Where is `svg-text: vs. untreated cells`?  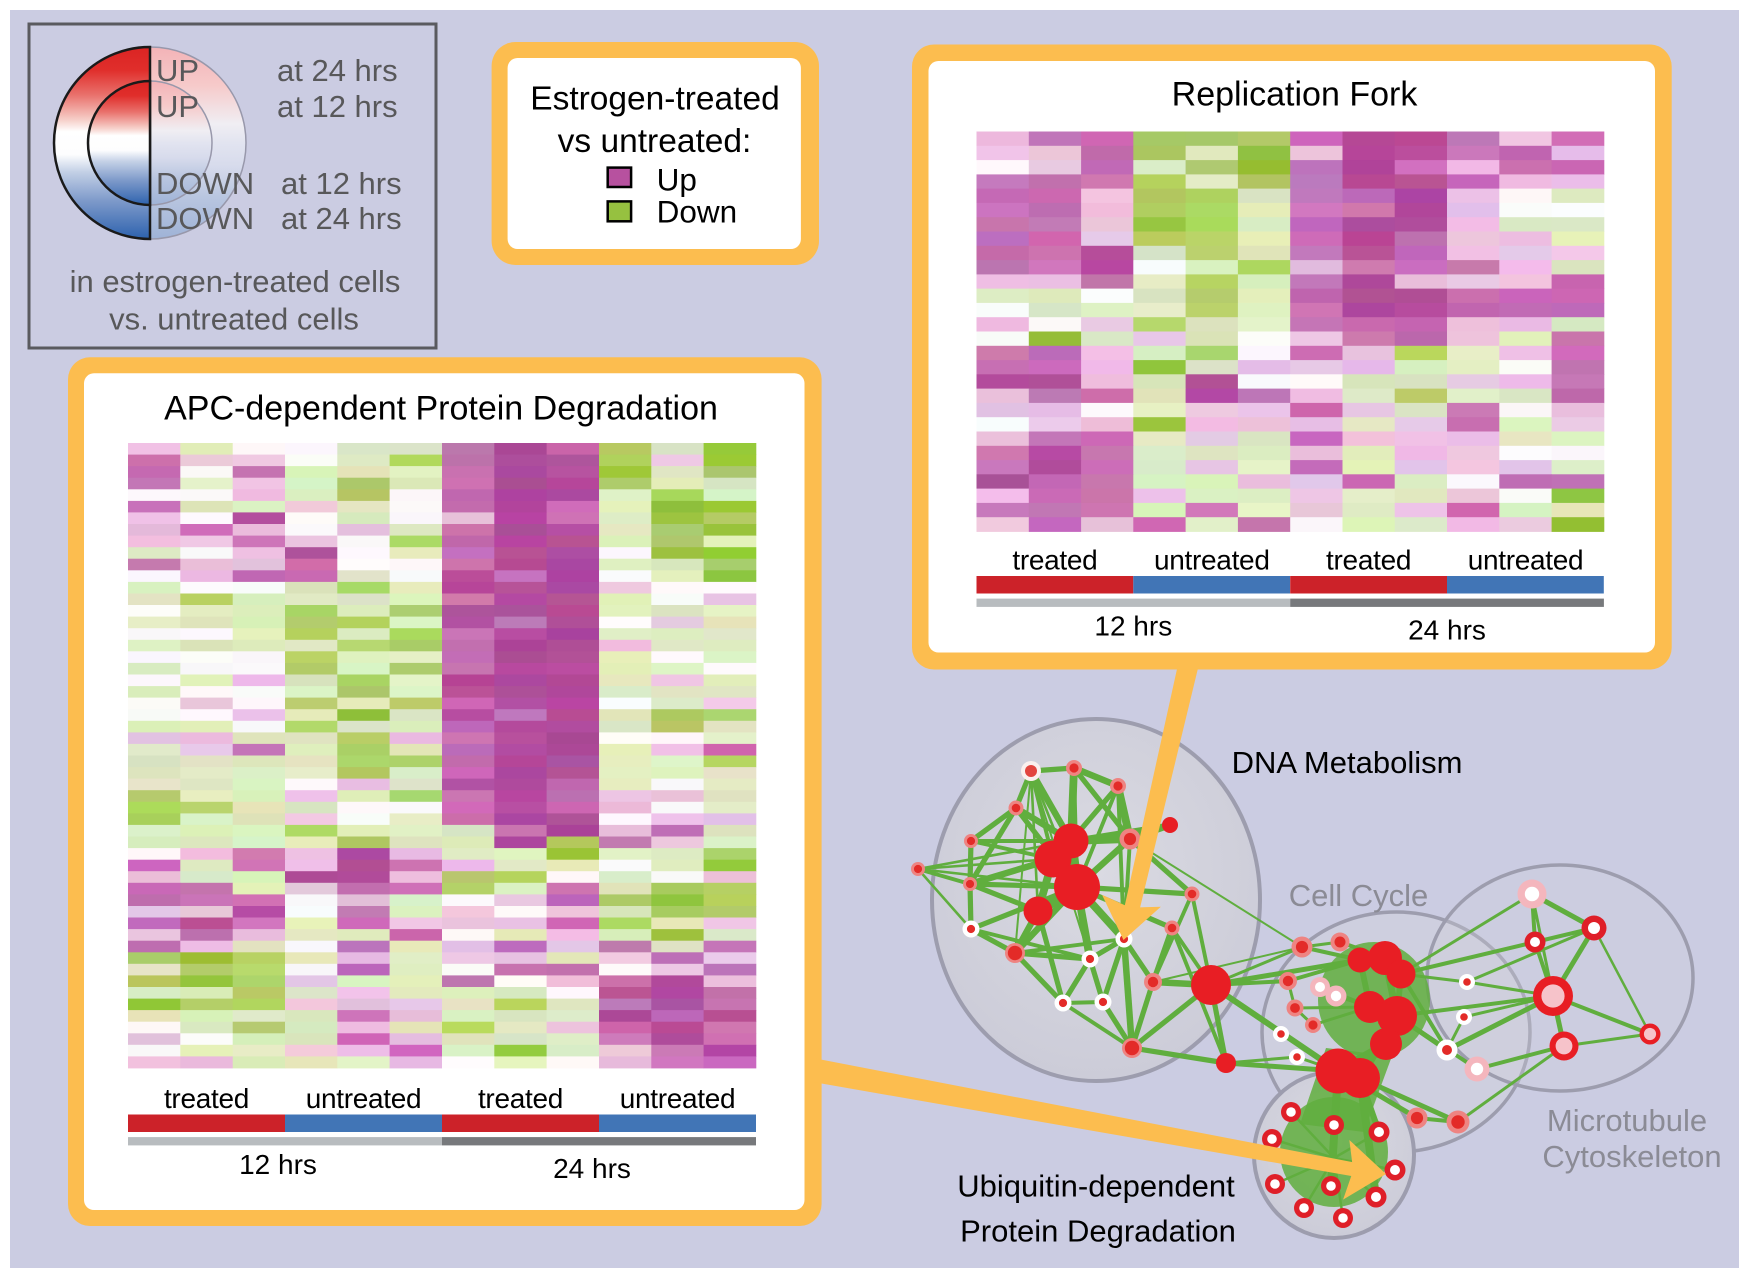 svg-text: vs. untreated cells is located at coordinates (234, 319).